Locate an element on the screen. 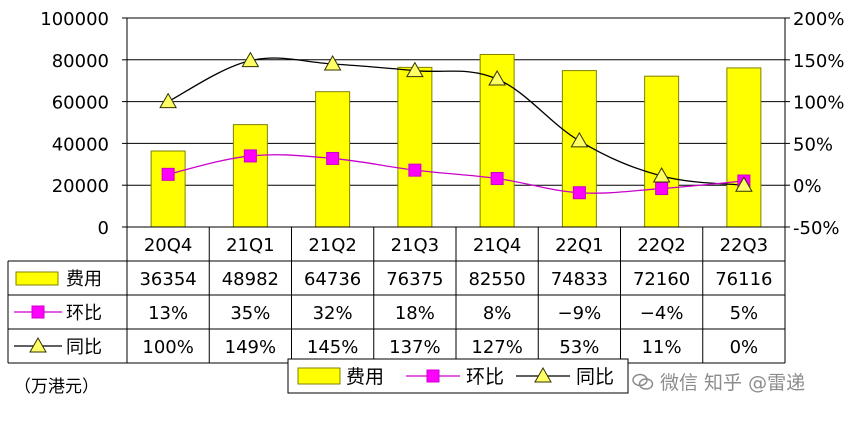 Image resolution: width=862 pixels, height=424 pixels. table-cell: 149% is located at coordinates (250, 347).